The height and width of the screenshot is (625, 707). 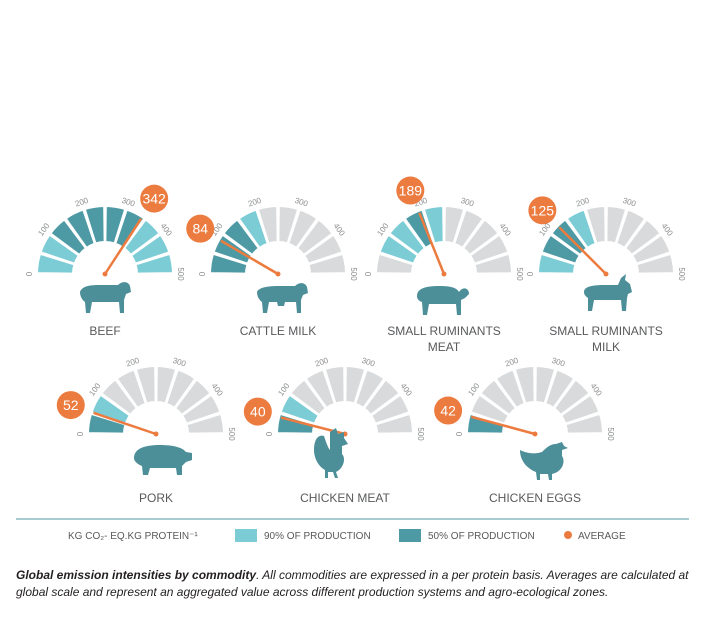 What do you see at coordinates (136, 575) in the screenshot?
I see `caption-title: Global emission intensities by commodity` at bounding box center [136, 575].